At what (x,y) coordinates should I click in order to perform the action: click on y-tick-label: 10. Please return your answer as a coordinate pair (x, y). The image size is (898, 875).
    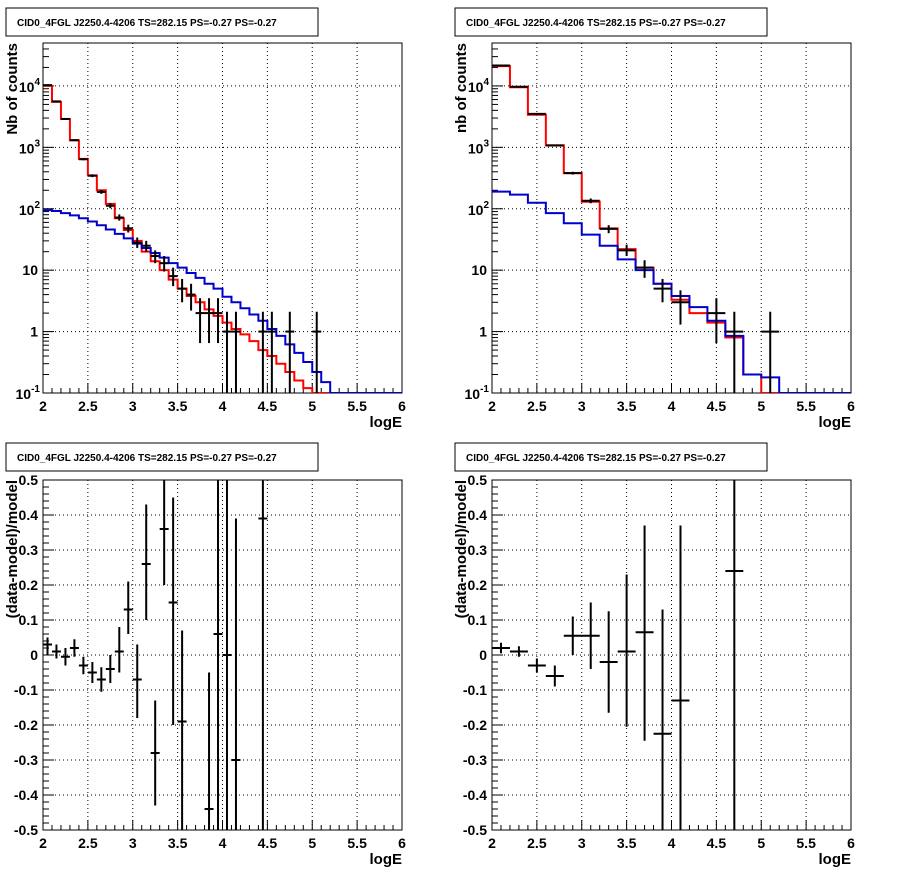
    Looking at the image, I should click on (479, 270).